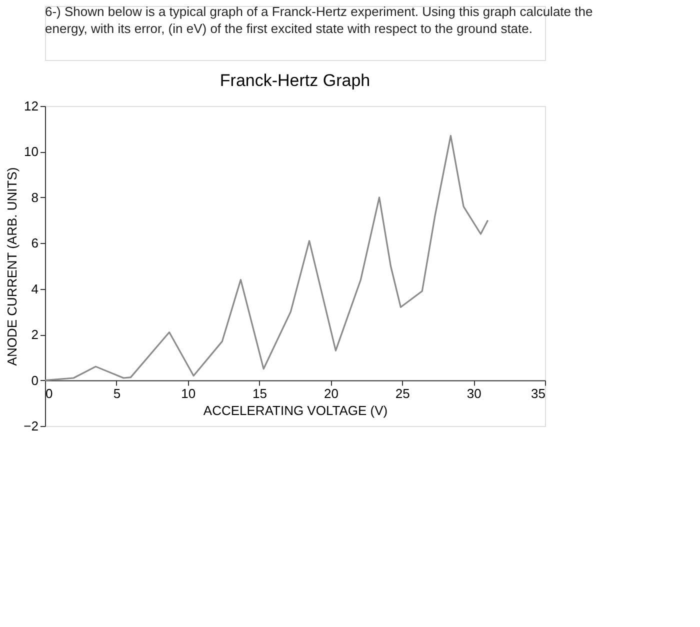  Describe the element at coordinates (49, 393) in the screenshot. I see `x-tick-label: 0` at that location.